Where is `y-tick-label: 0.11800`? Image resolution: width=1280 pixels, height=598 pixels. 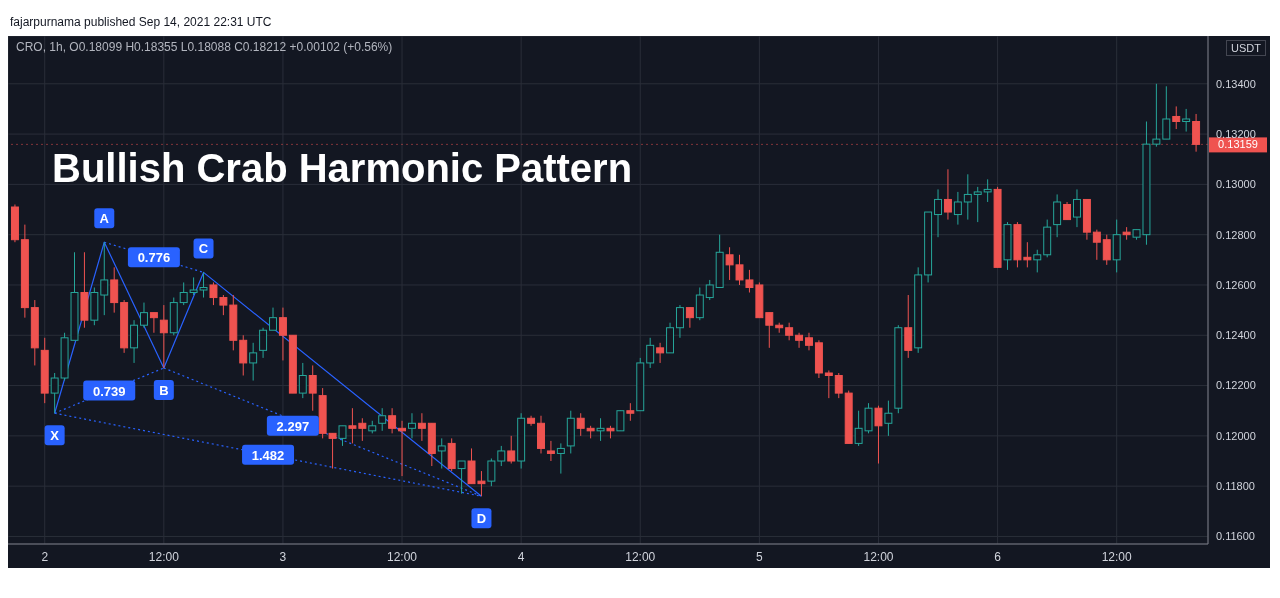
y-tick-label: 0.11800 is located at coordinates (1235, 486).